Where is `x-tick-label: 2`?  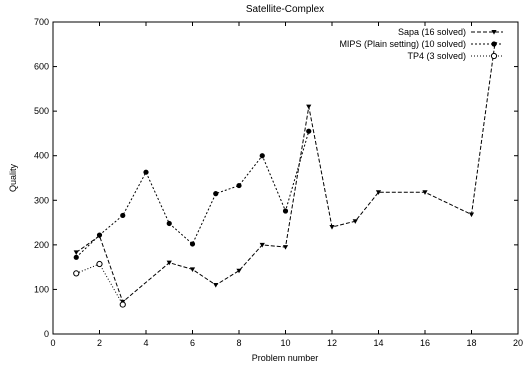 x-tick-label: 2 is located at coordinates (99, 343).